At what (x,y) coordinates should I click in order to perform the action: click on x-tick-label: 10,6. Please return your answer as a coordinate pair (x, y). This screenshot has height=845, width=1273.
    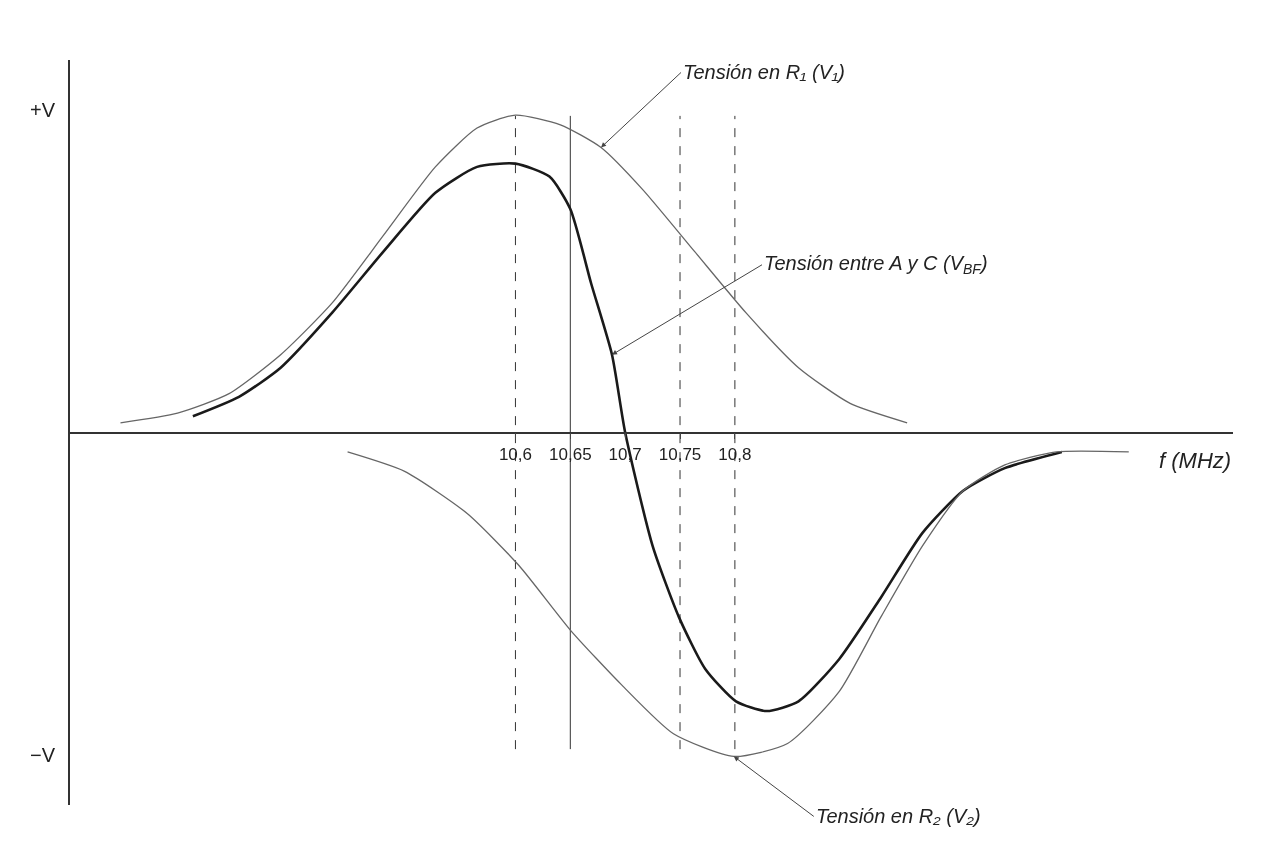
    Looking at the image, I should click on (515, 454).